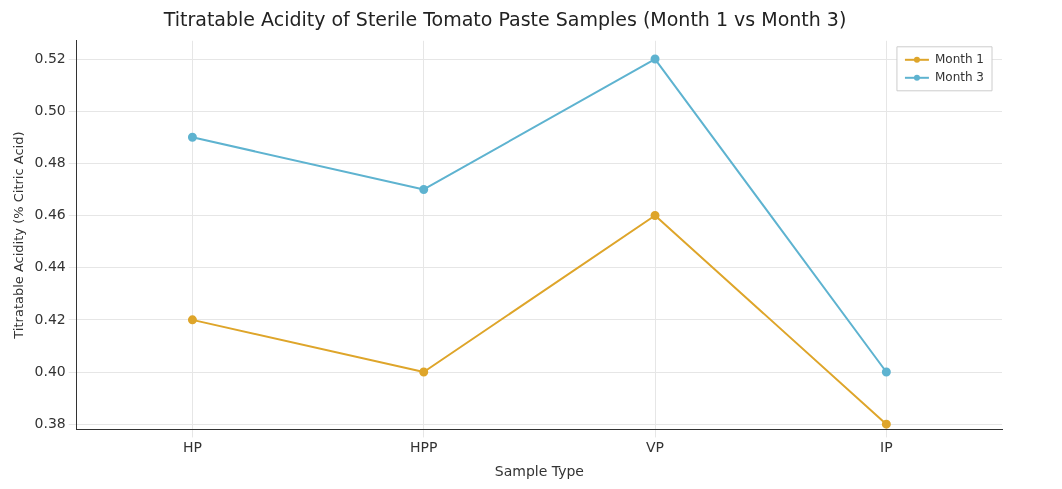  Describe the element at coordinates (655, 447) in the screenshot. I see `x-tick-label: VP` at that location.